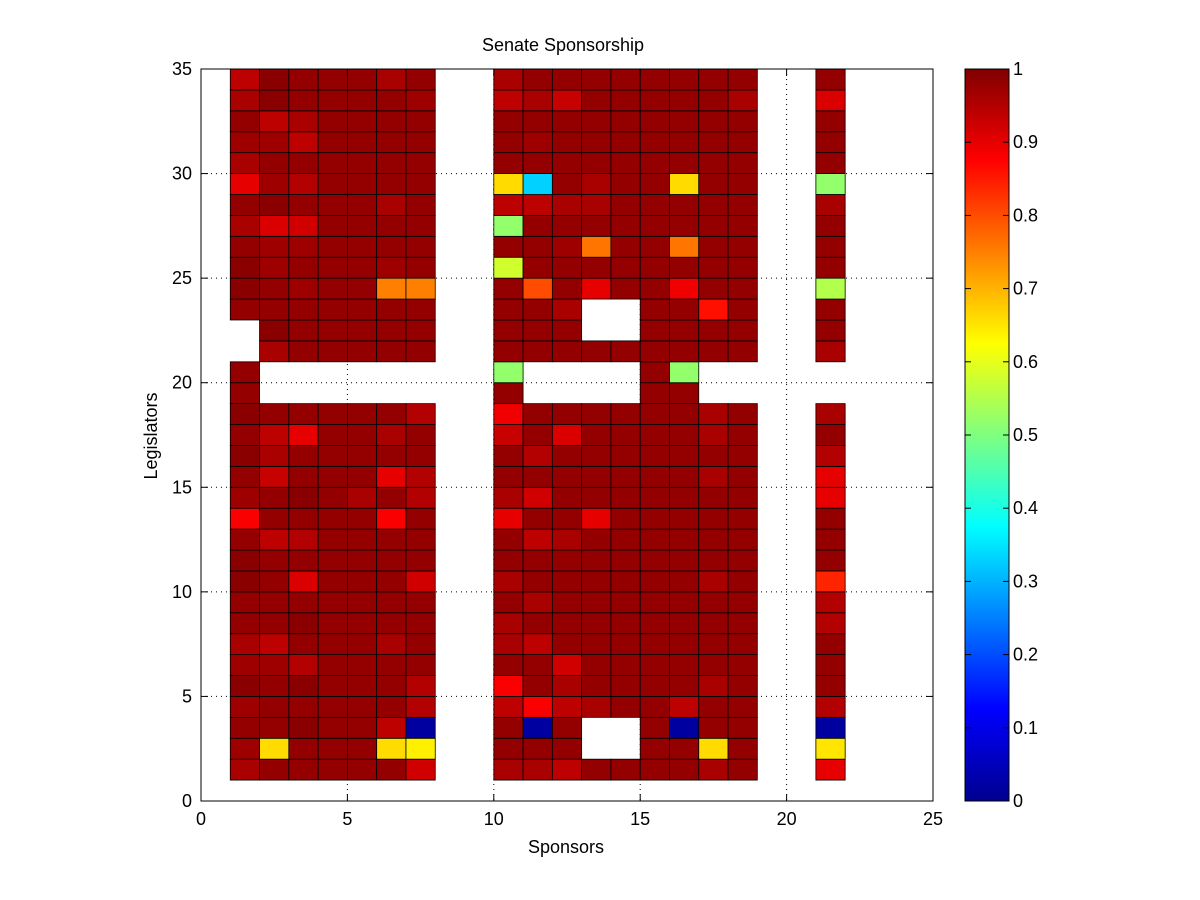  Describe the element at coordinates (201, 819) in the screenshot. I see `x-tick-label: 0` at that location.